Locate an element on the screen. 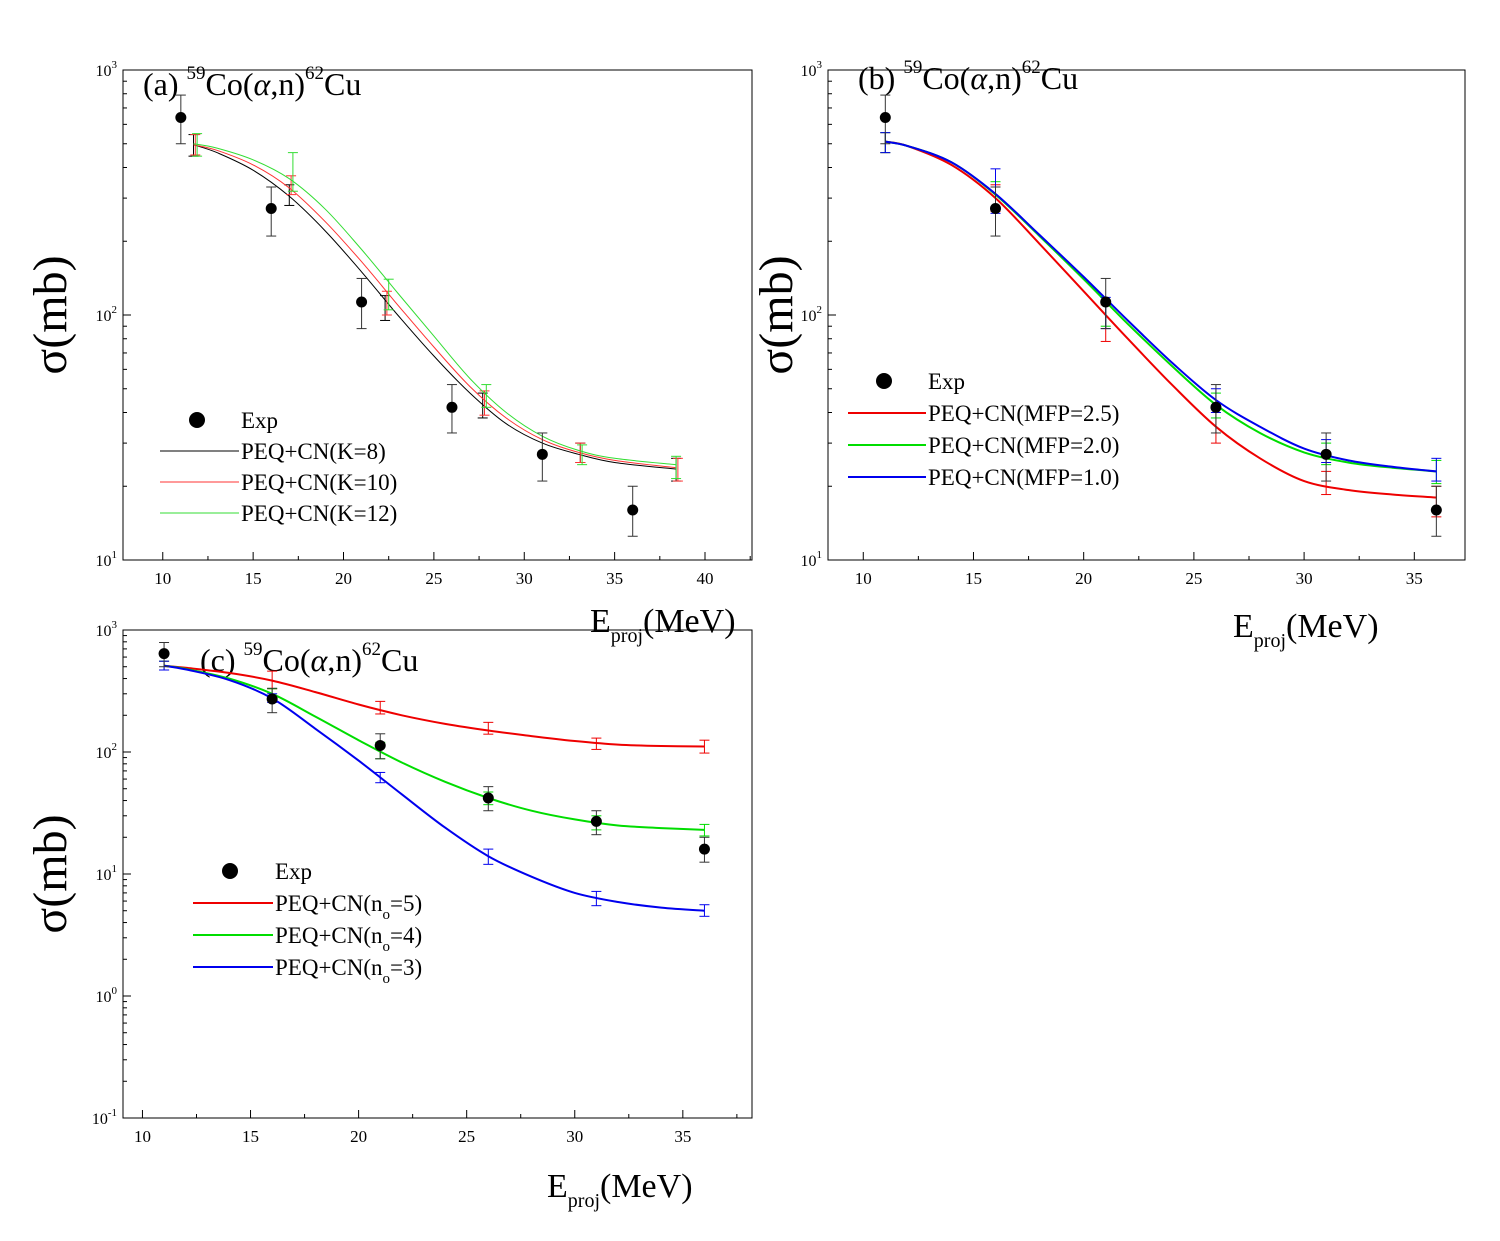 The image size is (1500, 1241). legend-label-1: PEQ+CN(no=5) is located at coordinates (348, 907).